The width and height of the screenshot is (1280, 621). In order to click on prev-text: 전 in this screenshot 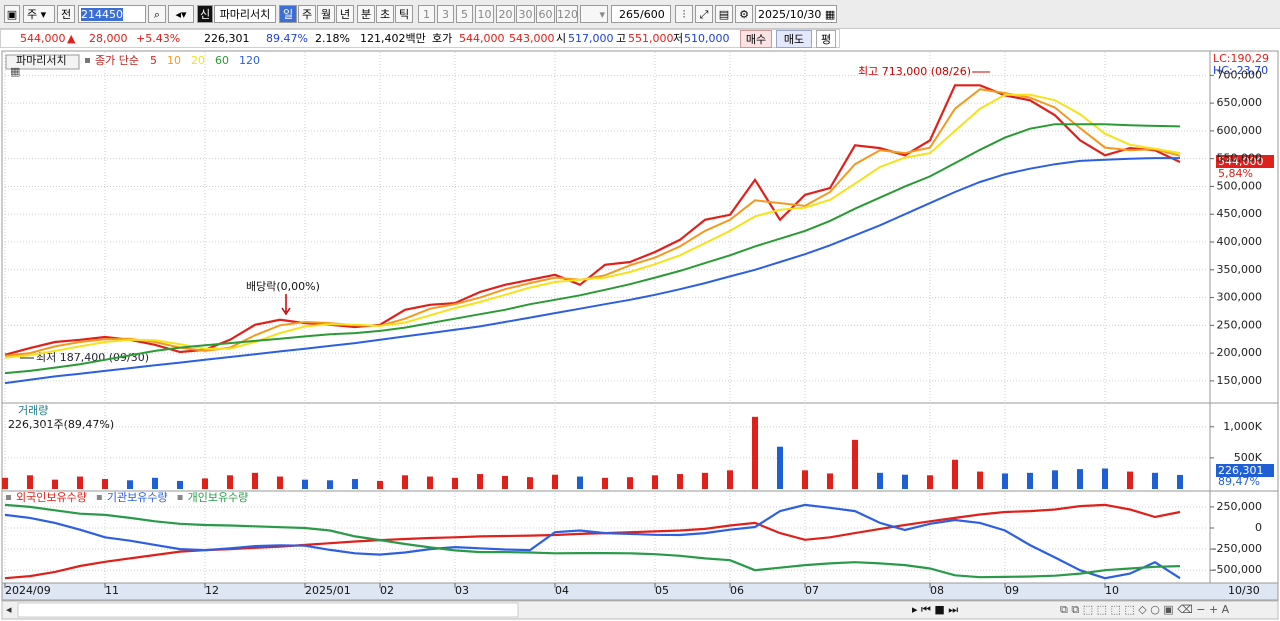, I will do `click(66, 14)`.